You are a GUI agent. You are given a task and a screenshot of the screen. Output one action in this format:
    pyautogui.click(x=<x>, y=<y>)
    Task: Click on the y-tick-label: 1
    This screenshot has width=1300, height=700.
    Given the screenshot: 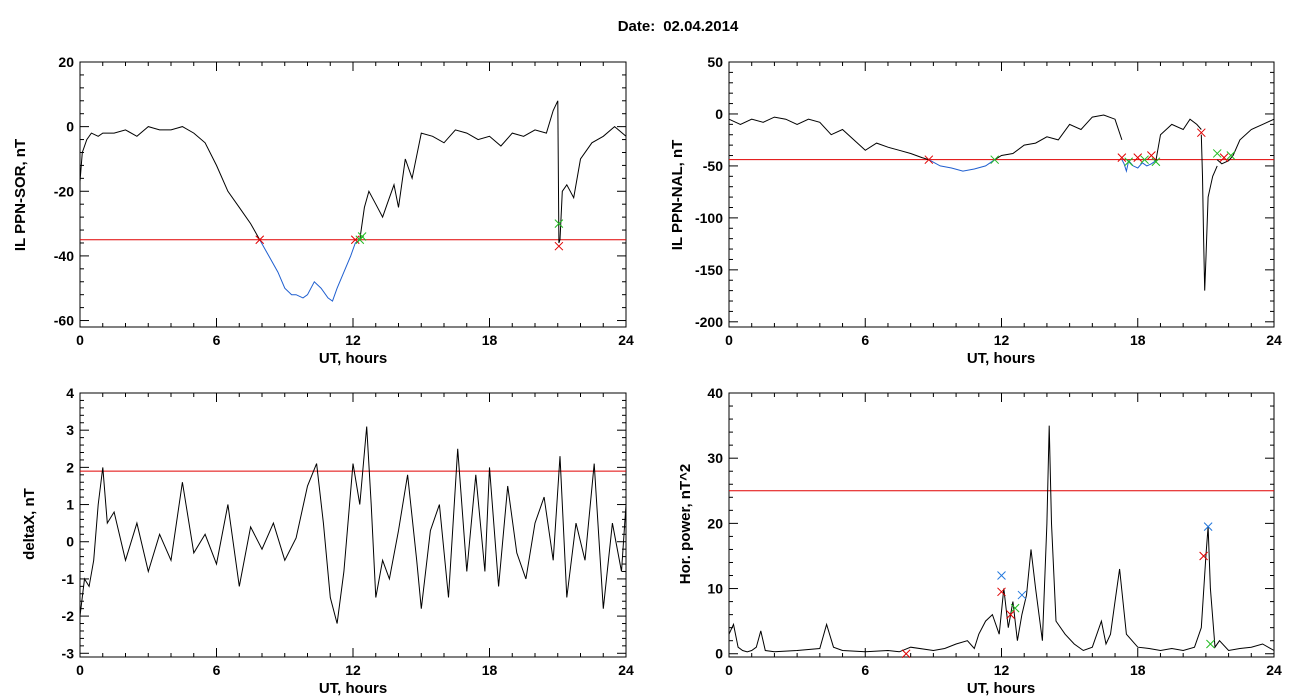 What is the action you would take?
    pyautogui.click(x=70, y=505)
    